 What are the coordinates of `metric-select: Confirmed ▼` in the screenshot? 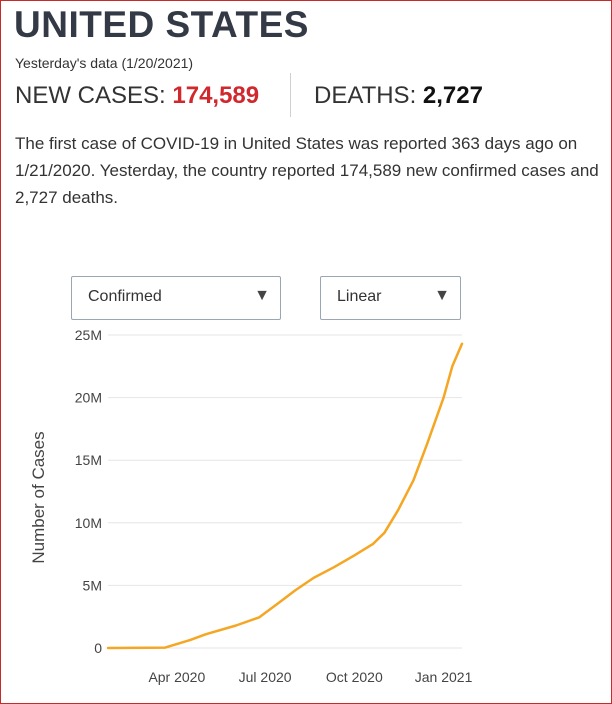 It's located at (176, 298).